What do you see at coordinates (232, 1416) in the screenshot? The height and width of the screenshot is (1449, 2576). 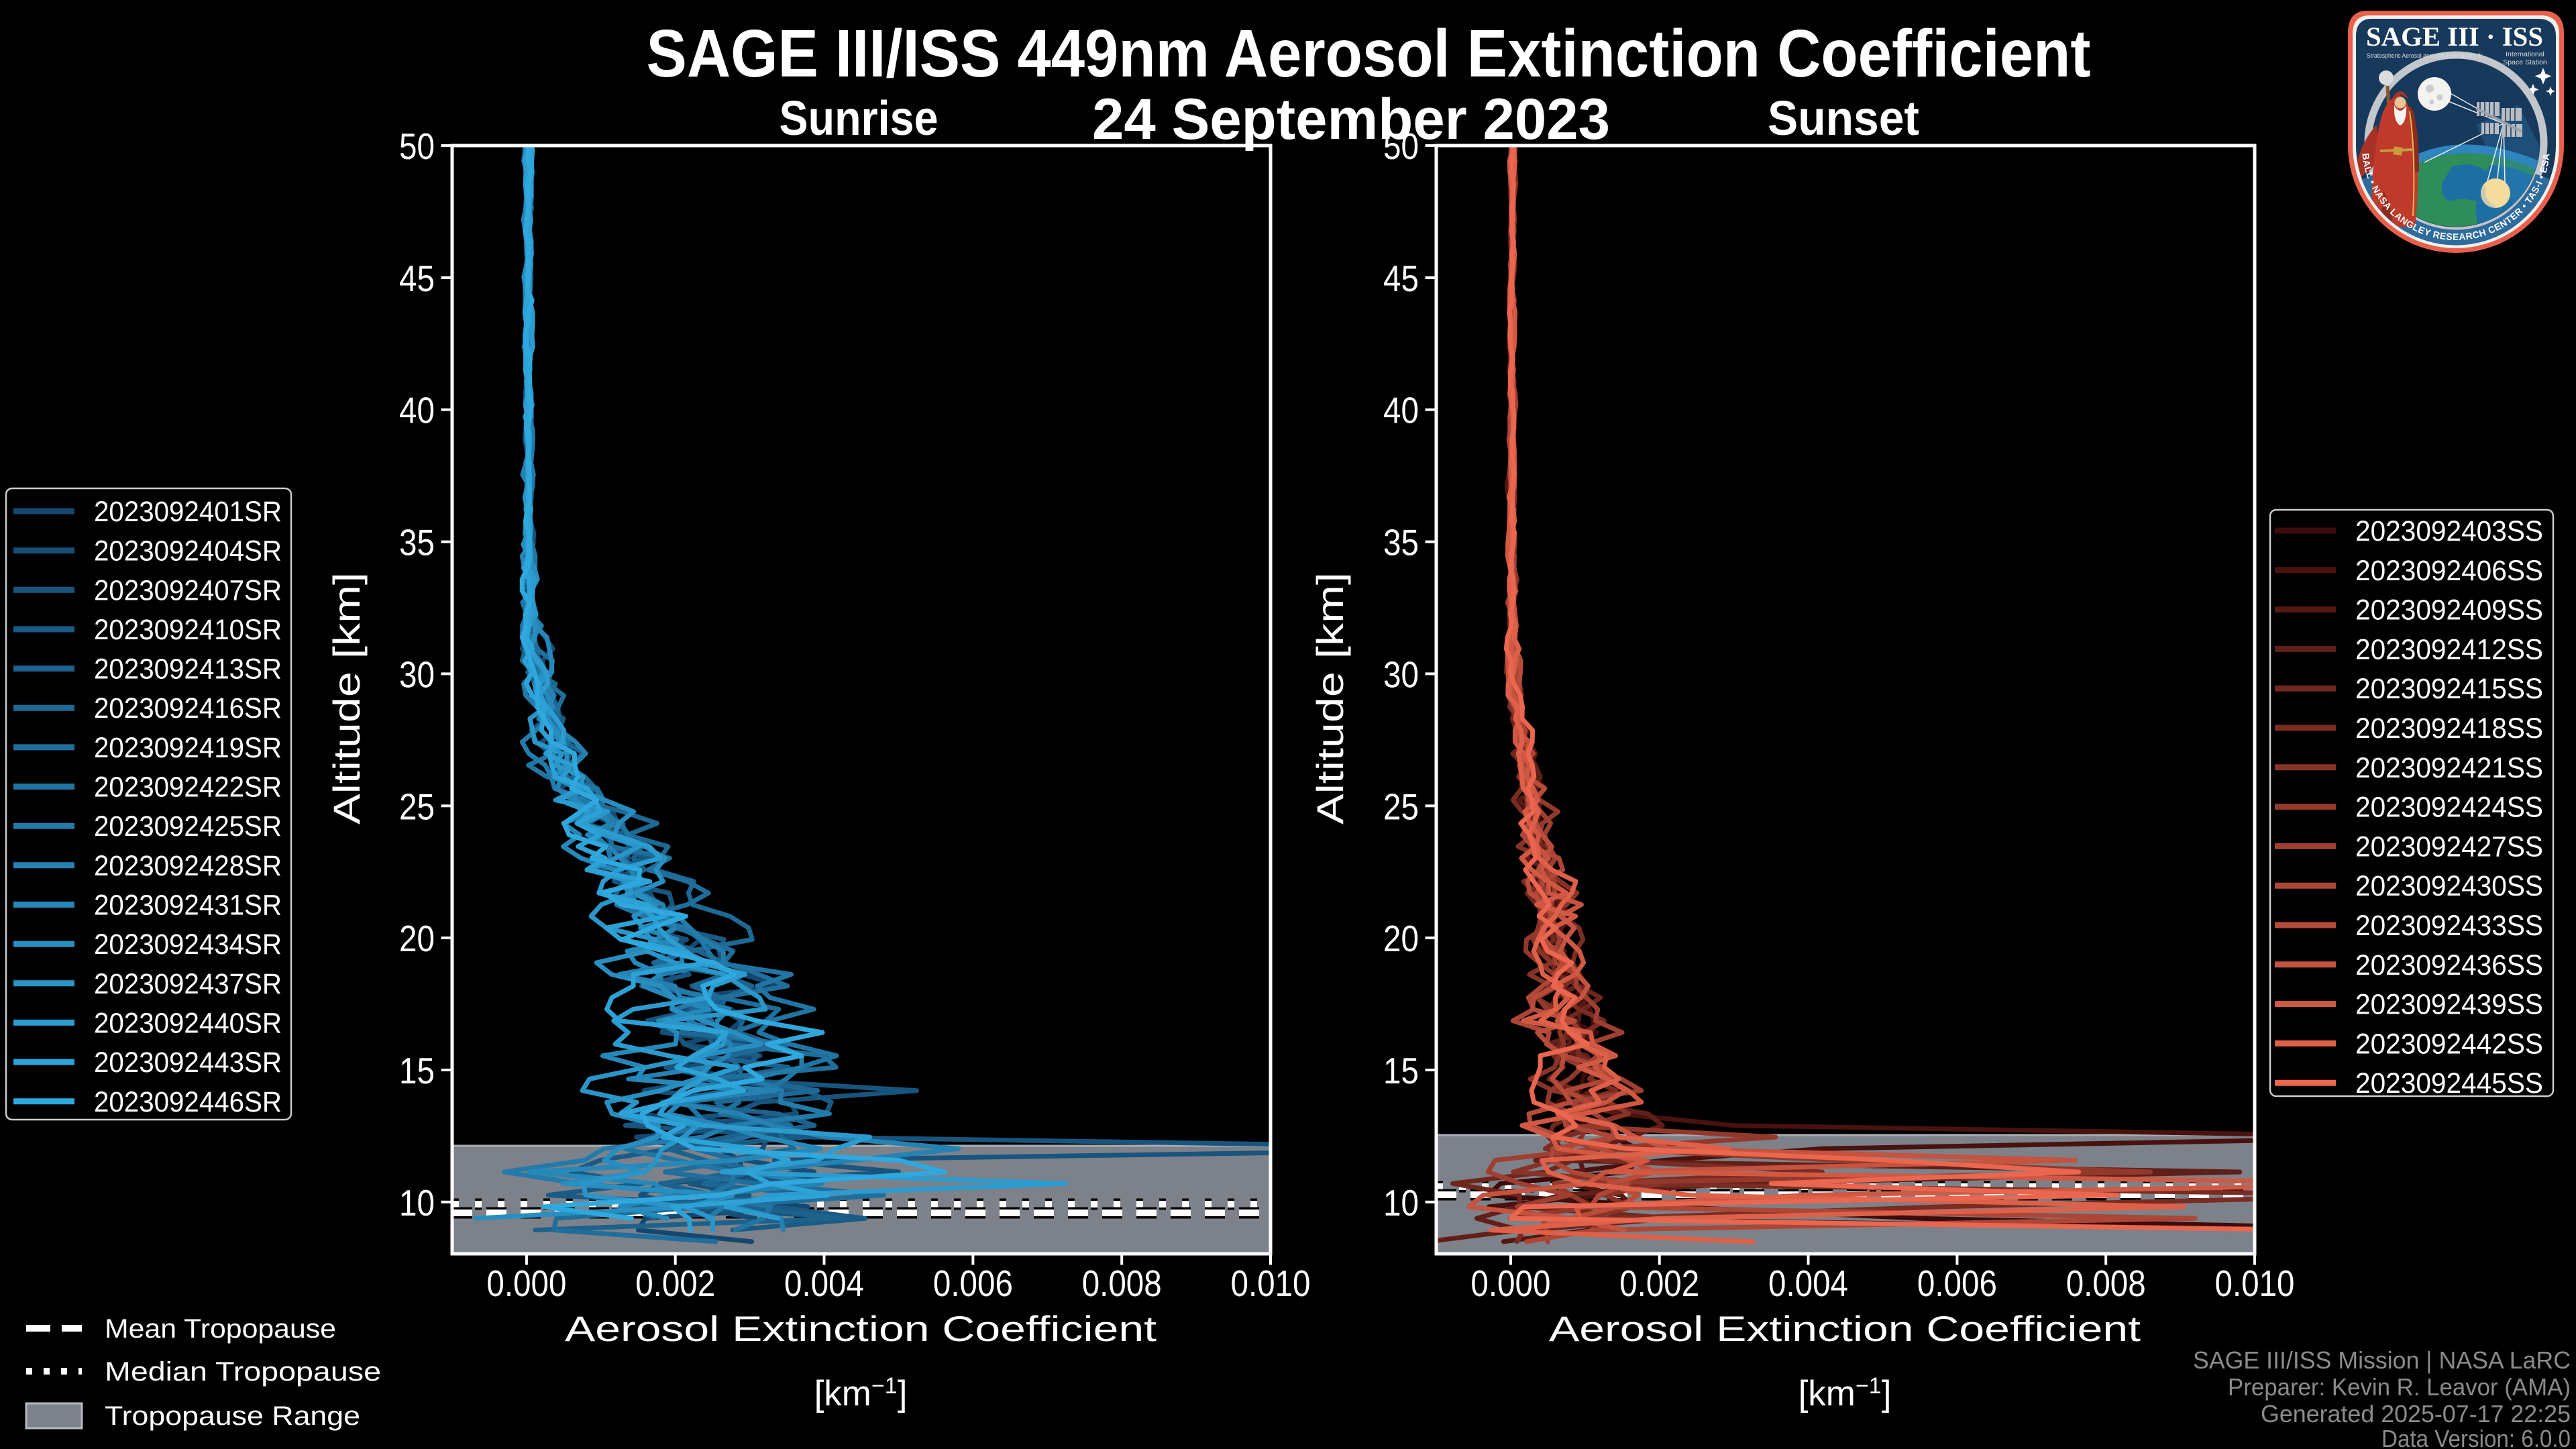 I see `svg-text: Tropopause Range` at bounding box center [232, 1416].